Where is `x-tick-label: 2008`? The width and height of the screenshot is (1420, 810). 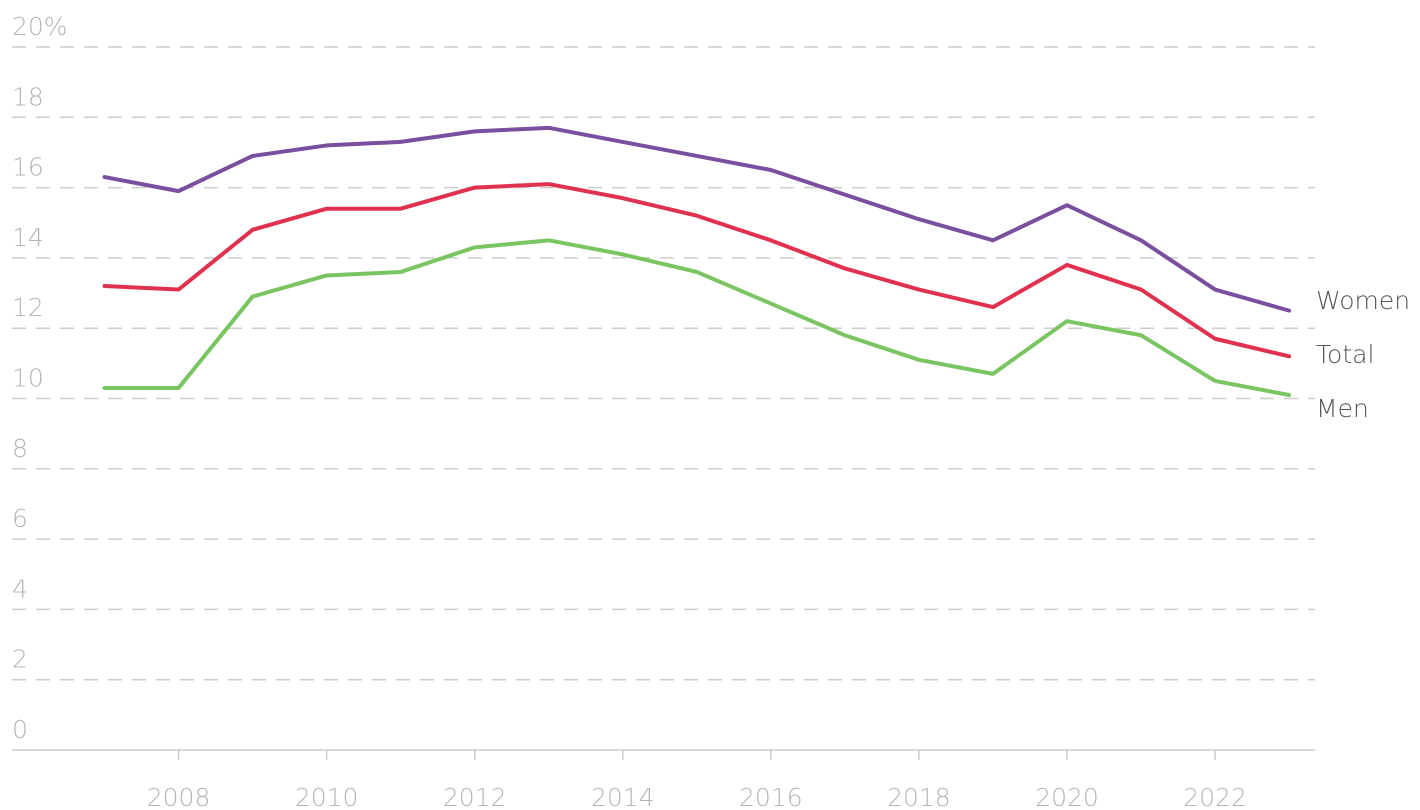
x-tick-label: 2008 is located at coordinates (179, 796).